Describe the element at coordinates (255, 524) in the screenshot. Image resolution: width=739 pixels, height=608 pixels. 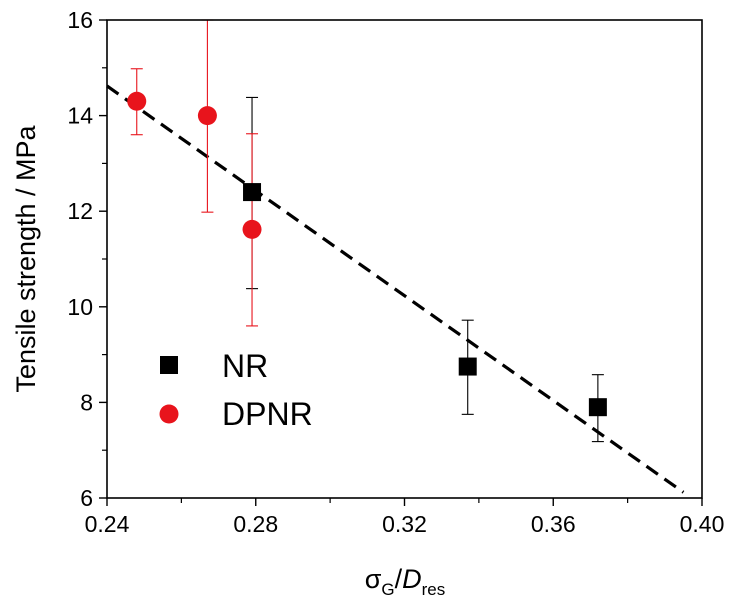
I see `x-tick-label: 0.28` at that location.